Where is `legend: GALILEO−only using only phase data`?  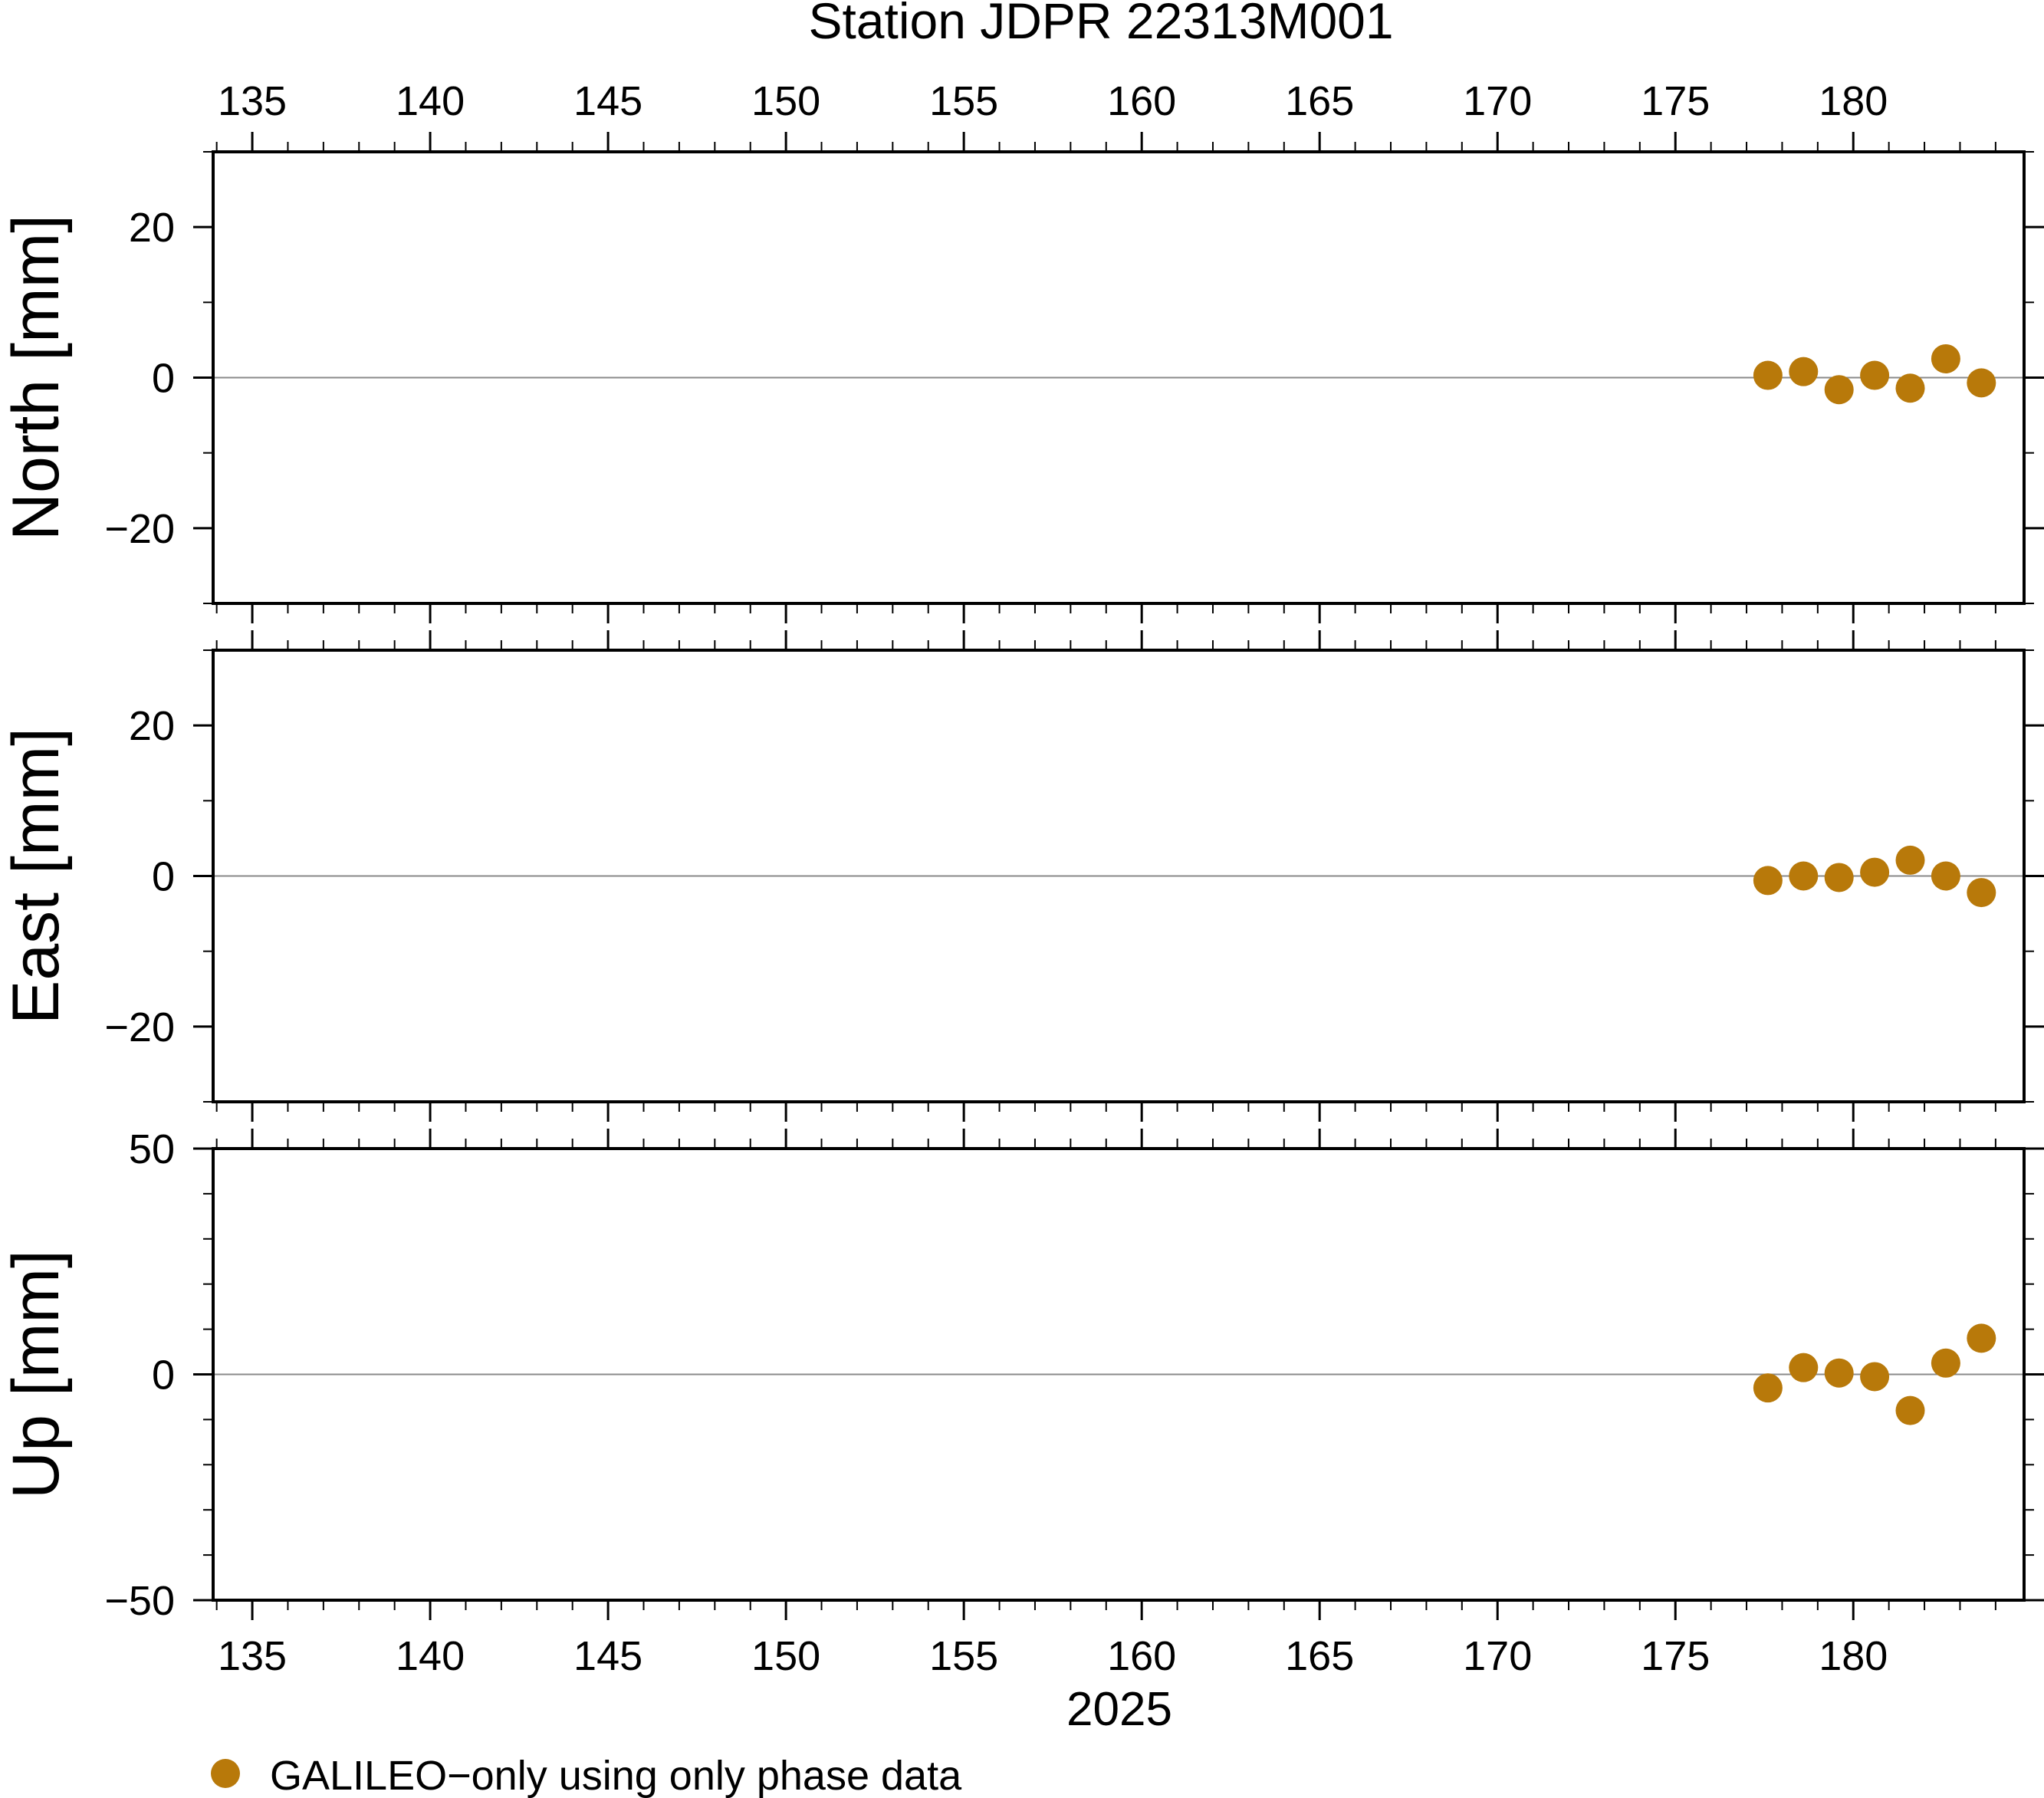
legend: GALILEO−only using only phase data is located at coordinates (586, 1775).